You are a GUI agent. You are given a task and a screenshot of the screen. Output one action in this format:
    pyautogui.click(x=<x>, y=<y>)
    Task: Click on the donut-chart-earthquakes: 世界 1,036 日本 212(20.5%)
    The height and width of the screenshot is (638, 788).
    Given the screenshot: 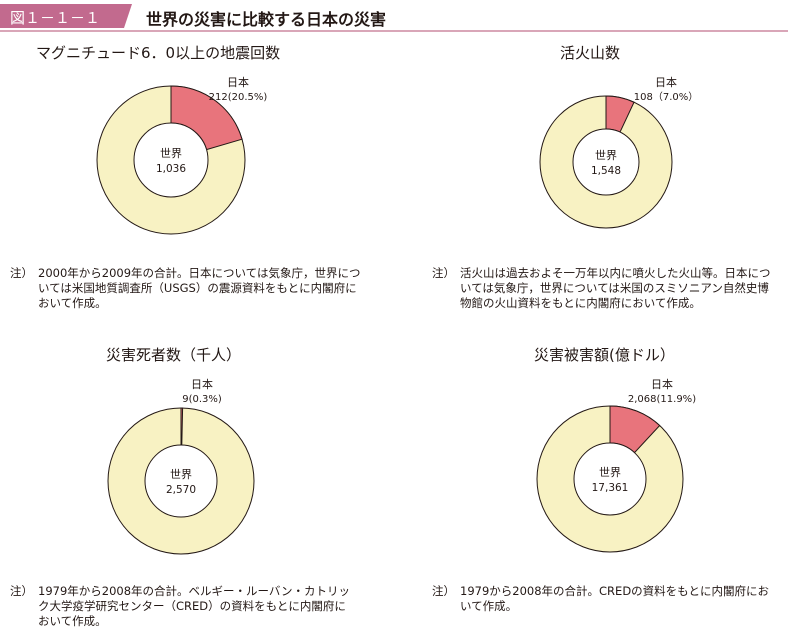 What is the action you would take?
    pyautogui.click(x=182, y=155)
    